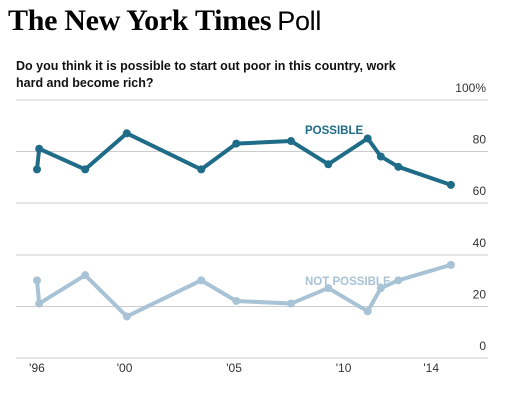 Image resolution: width=507 pixels, height=403 pixels. What do you see at coordinates (344, 368) in the screenshot?
I see `x-tick-label-2010: '10` at bounding box center [344, 368].